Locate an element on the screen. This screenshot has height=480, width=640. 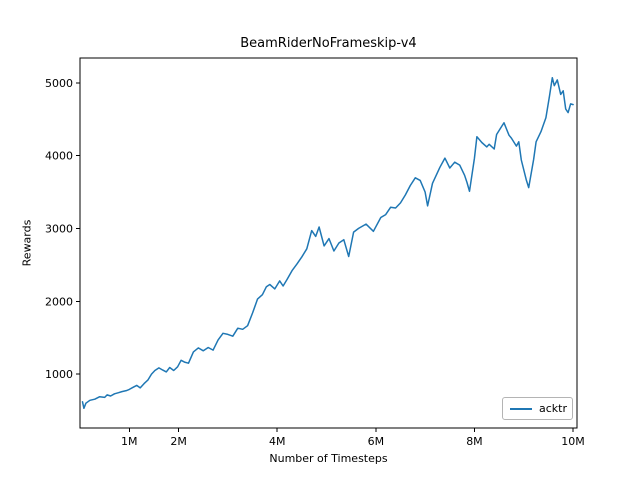
chart-title: BeamRiderNoFrameskip-v4 is located at coordinates (328, 43).